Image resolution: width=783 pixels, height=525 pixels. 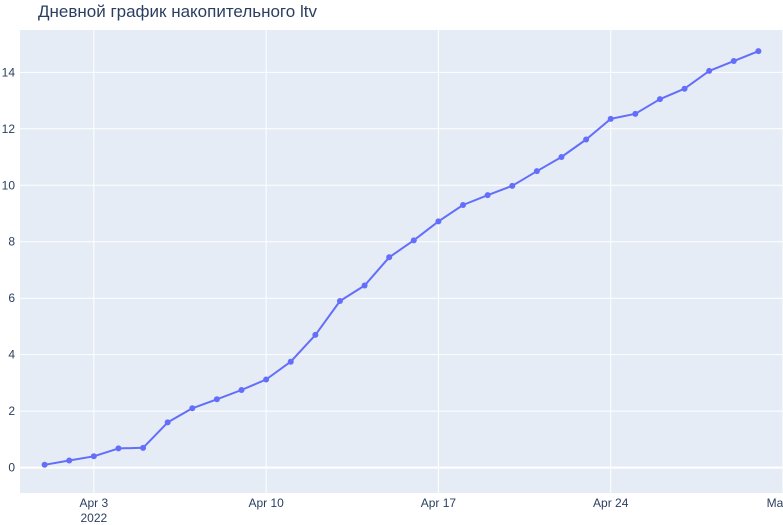 What do you see at coordinates (11, 355) in the screenshot?
I see `y-tick-label: 4` at bounding box center [11, 355].